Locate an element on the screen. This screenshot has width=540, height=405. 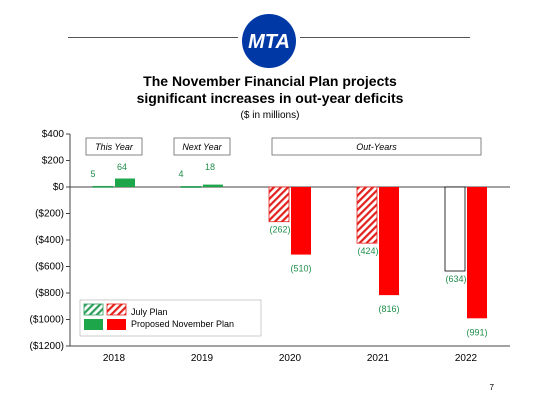
period-label: This Year is located at coordinates (114, 147).